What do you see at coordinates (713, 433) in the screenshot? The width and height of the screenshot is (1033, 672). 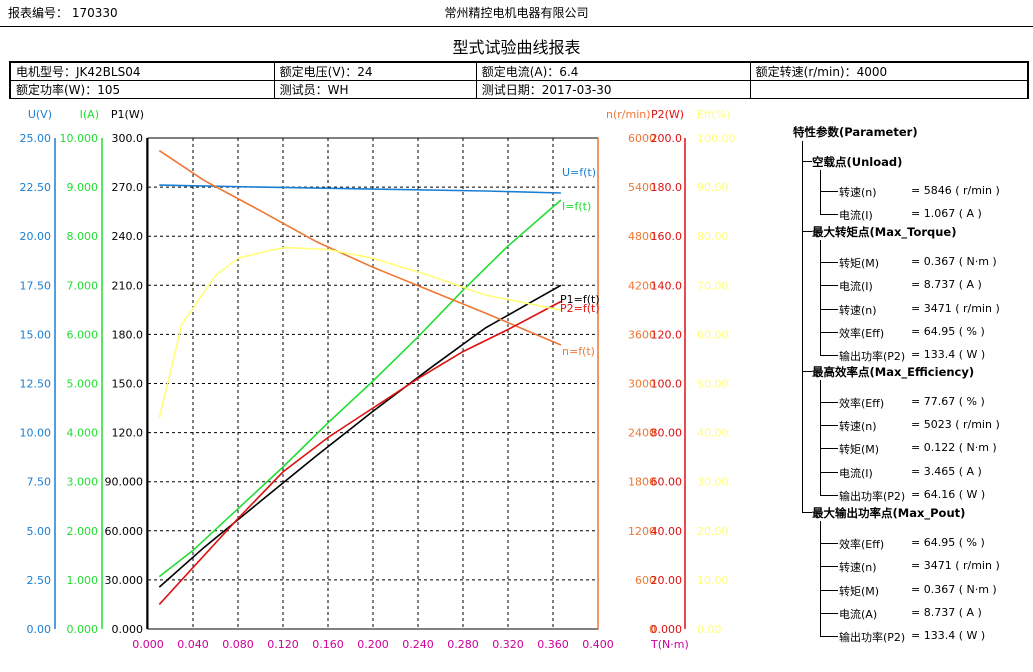 I see `tick-label-Eff: 40.00` at bounding box center [713, 433].